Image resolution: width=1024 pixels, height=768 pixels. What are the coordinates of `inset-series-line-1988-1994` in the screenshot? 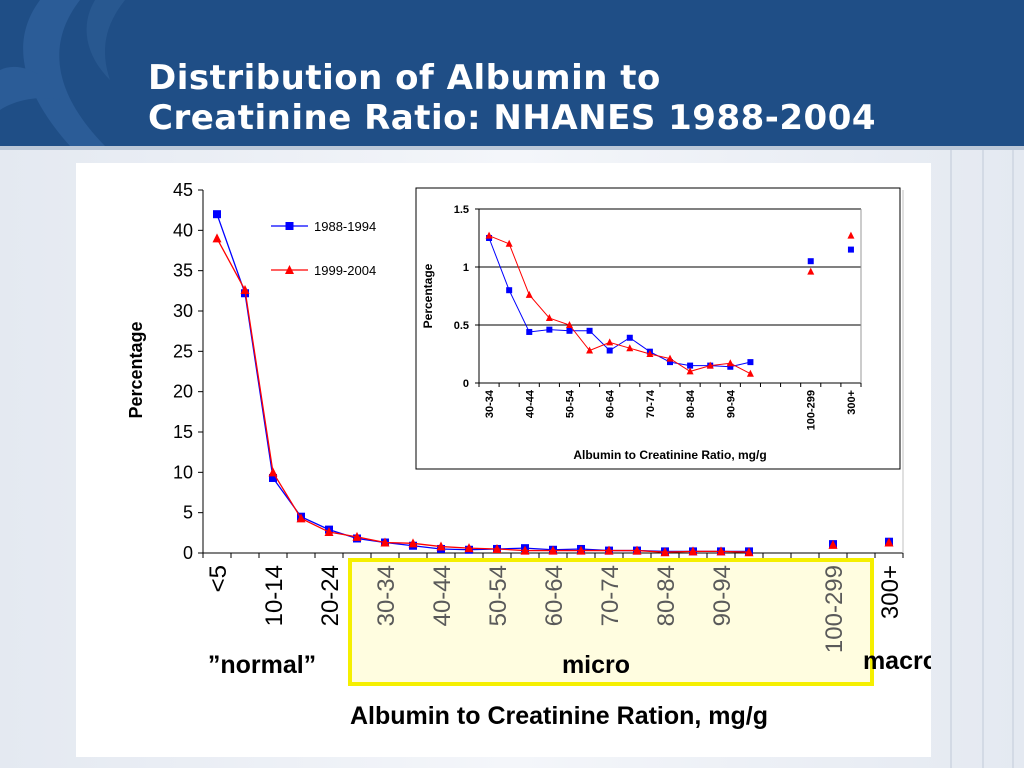 It's located at (619, 302).